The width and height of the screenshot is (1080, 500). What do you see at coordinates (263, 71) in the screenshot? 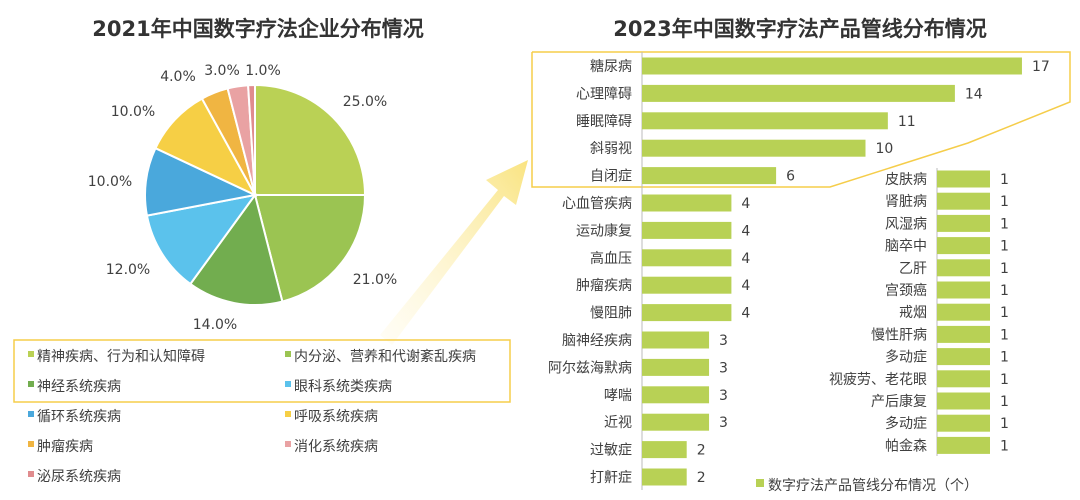
I see `pie-data-label: 1.0%` at bounding box center [263, 71].